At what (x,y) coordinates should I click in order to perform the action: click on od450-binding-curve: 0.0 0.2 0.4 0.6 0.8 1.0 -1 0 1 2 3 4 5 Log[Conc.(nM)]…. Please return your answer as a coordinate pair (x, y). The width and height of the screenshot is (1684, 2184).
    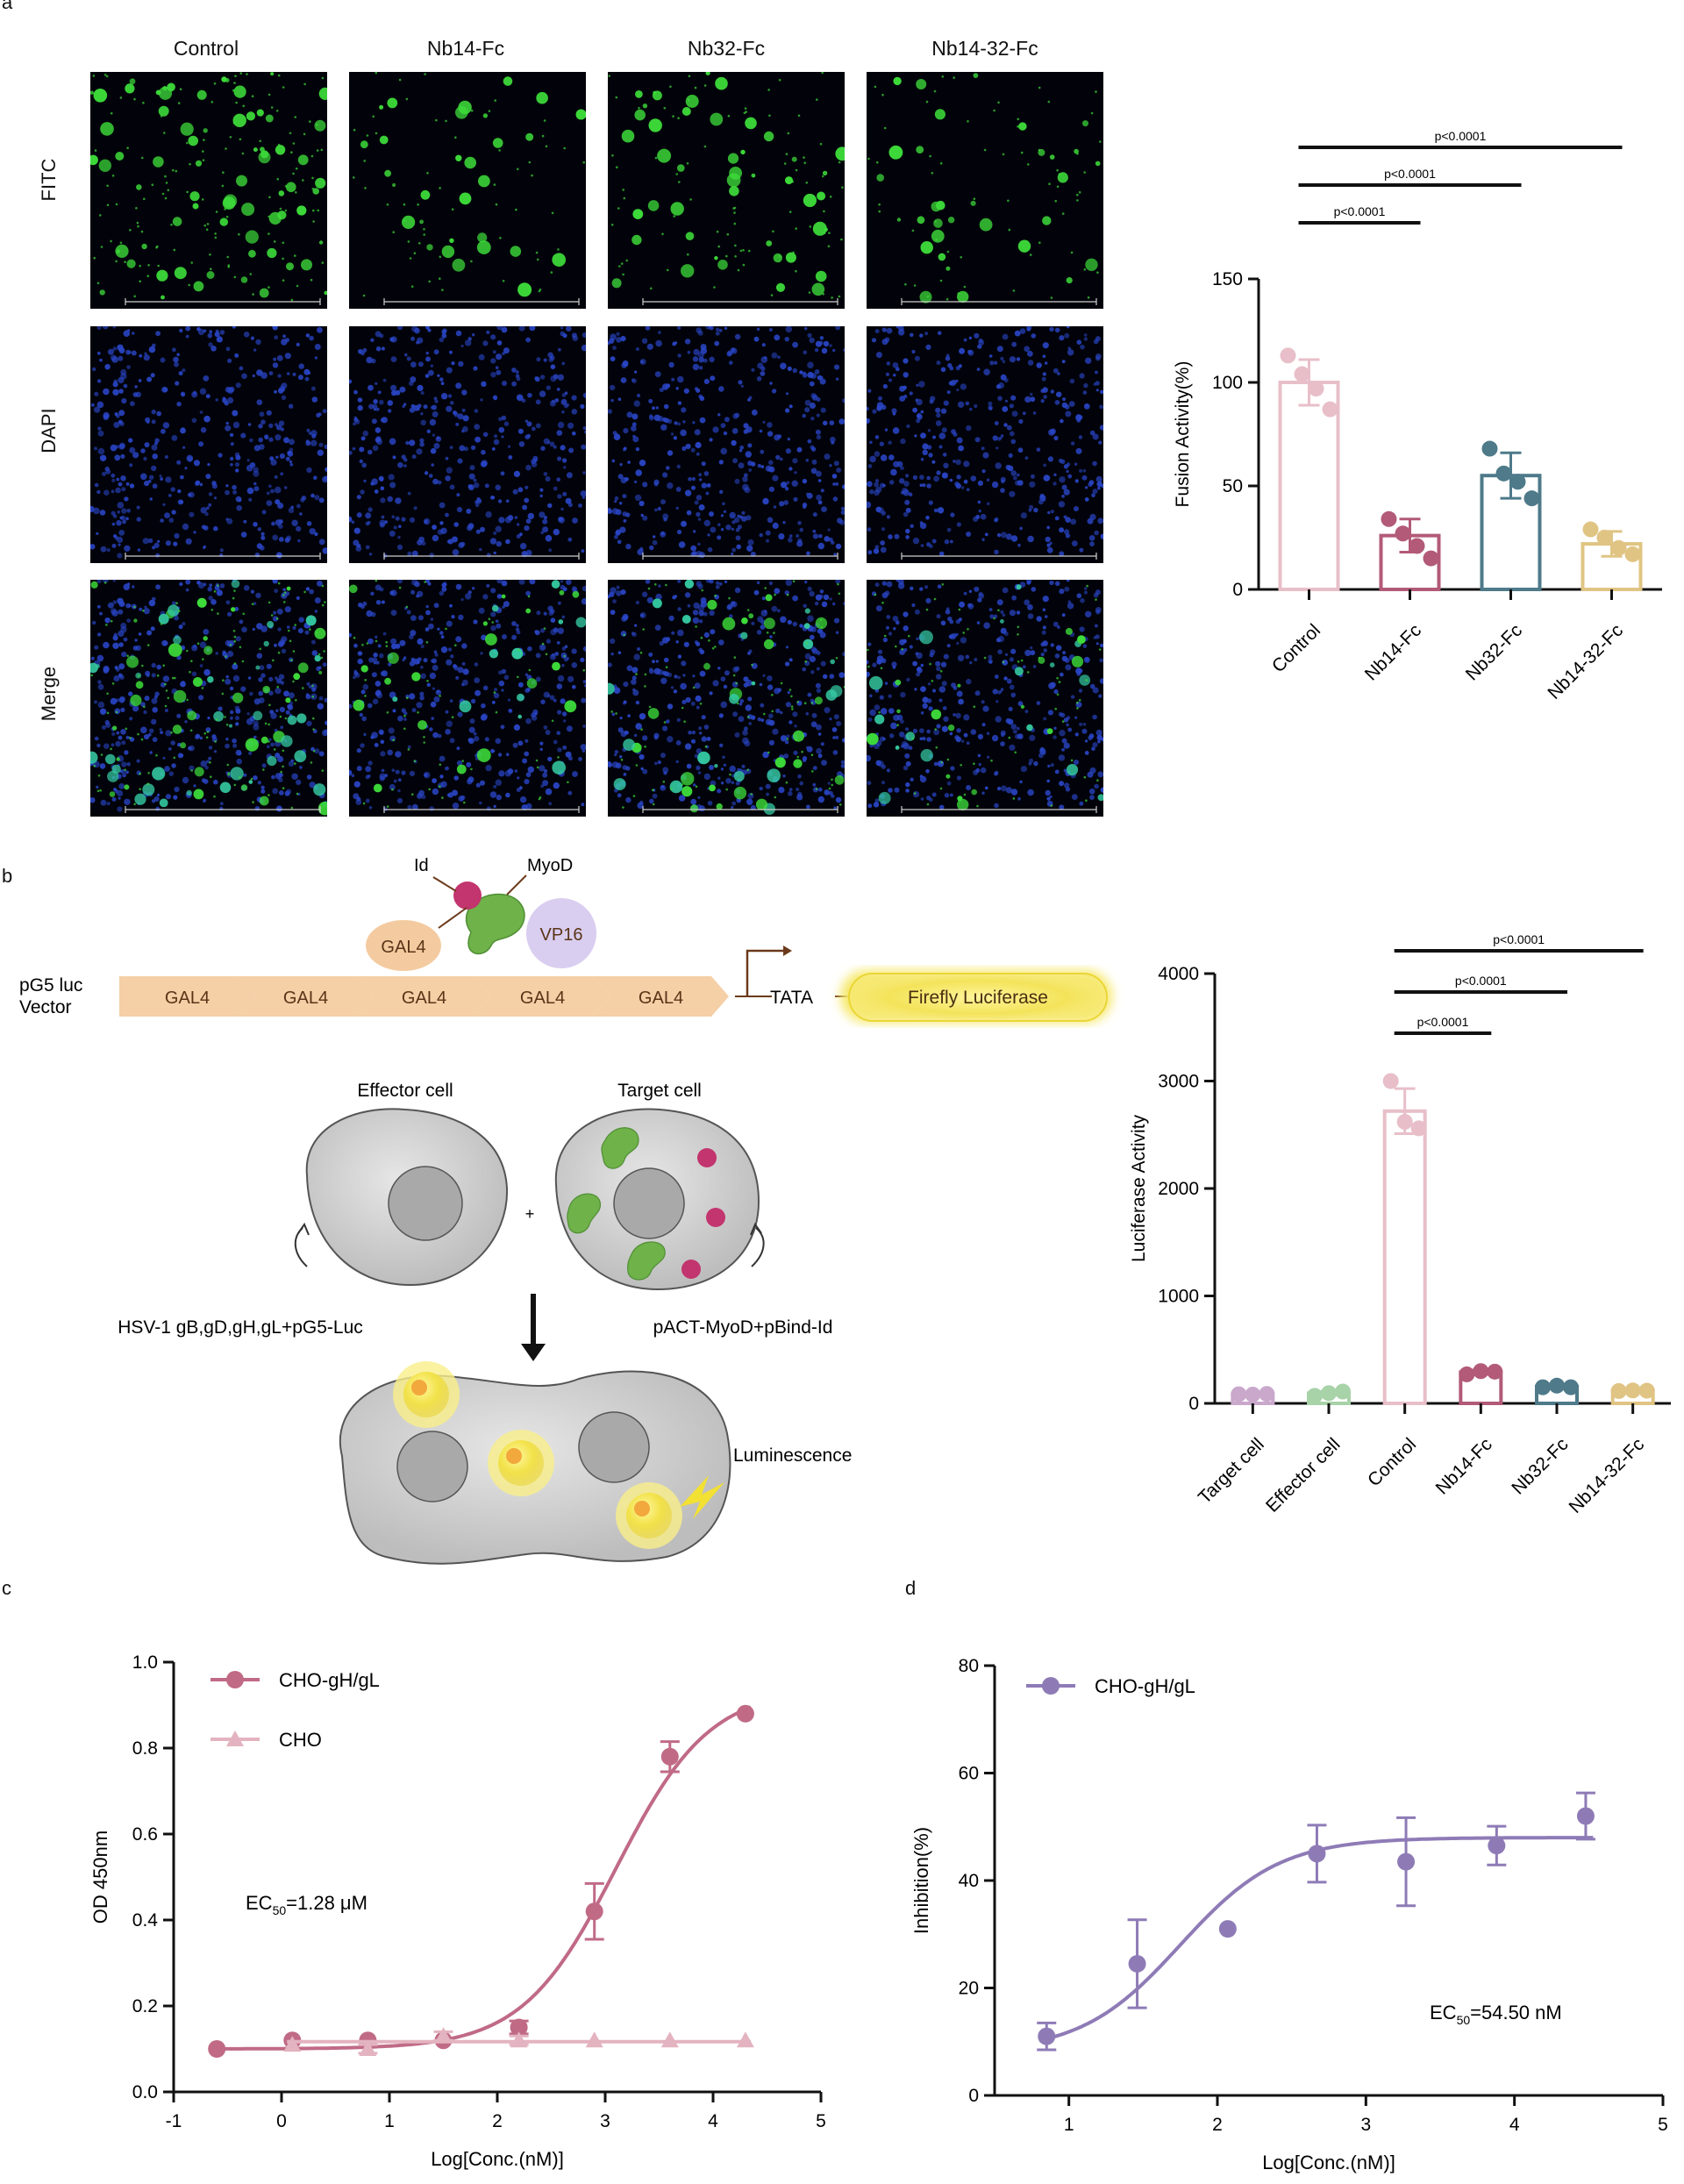
    Looking at the image, I should click on (458, 1911).